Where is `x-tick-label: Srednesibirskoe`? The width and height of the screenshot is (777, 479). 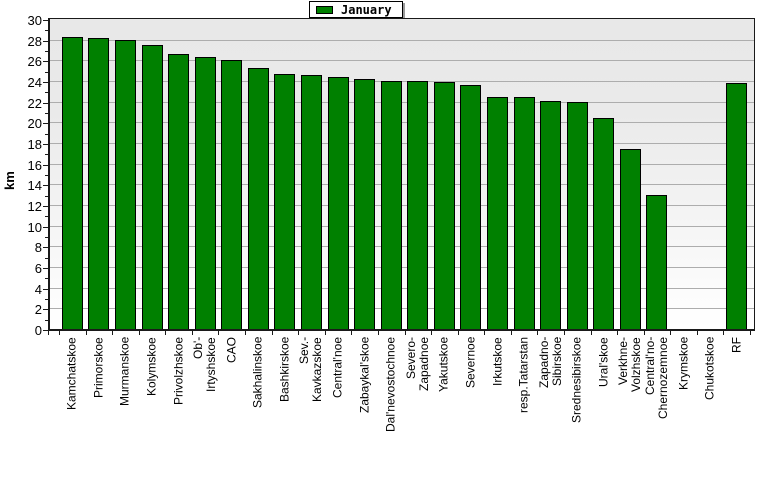
x-tick-label: Srednesibirskoe is located at coordinates (576, 380).